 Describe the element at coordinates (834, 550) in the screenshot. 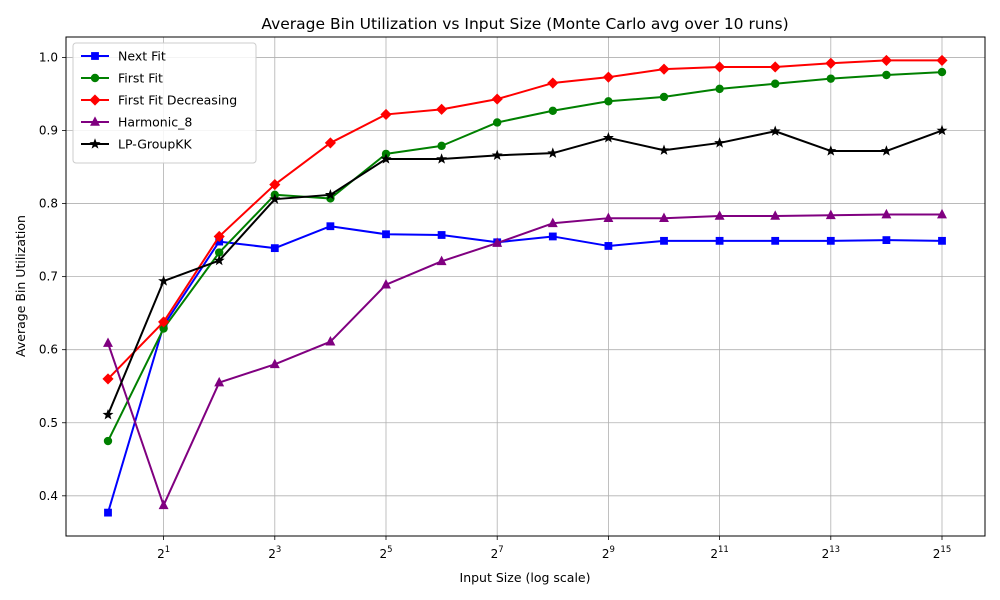

I see `x-tick-exponent: 13` at that location.